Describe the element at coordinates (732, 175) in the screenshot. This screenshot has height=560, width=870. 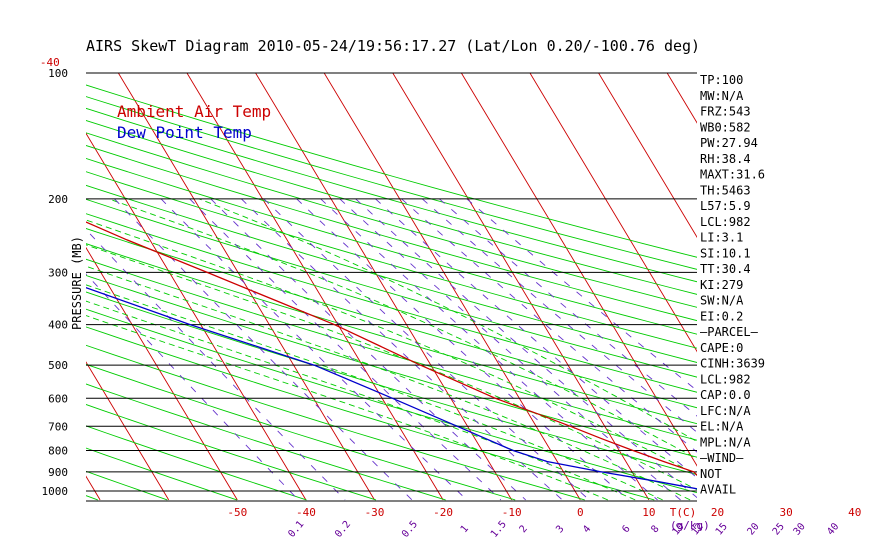
I see `index-entry: MAXT:31.6` at that location.